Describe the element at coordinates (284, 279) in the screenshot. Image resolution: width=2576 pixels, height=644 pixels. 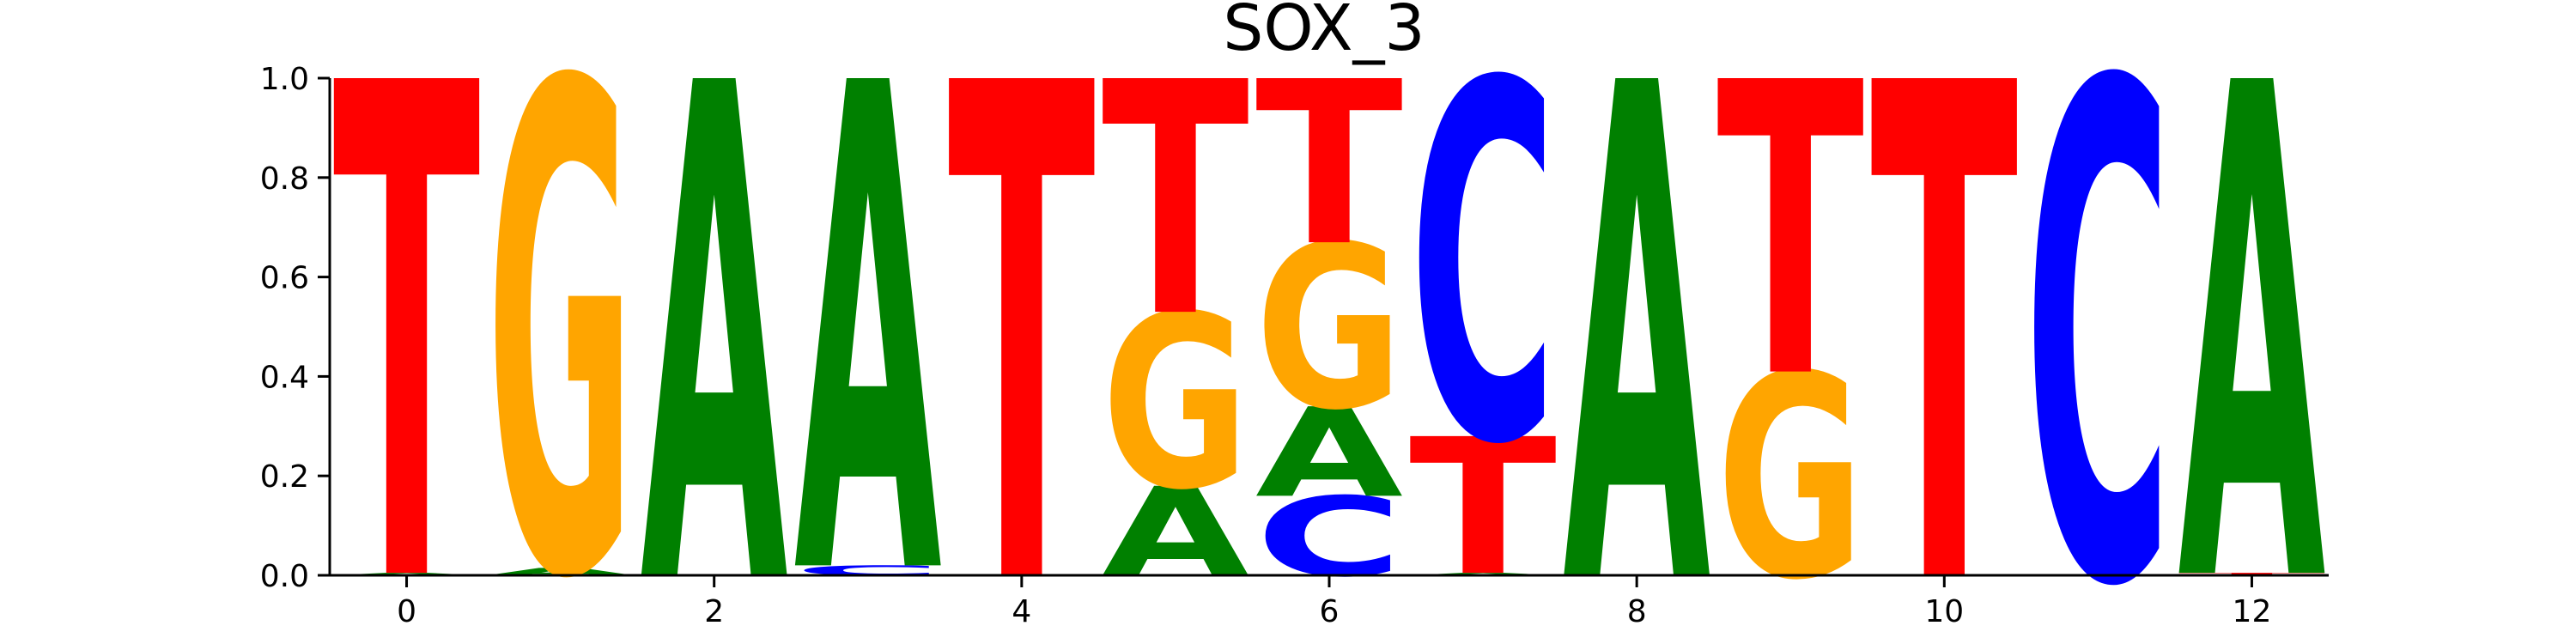
I see `y-tick-label-0.6: 0.6` at that location.